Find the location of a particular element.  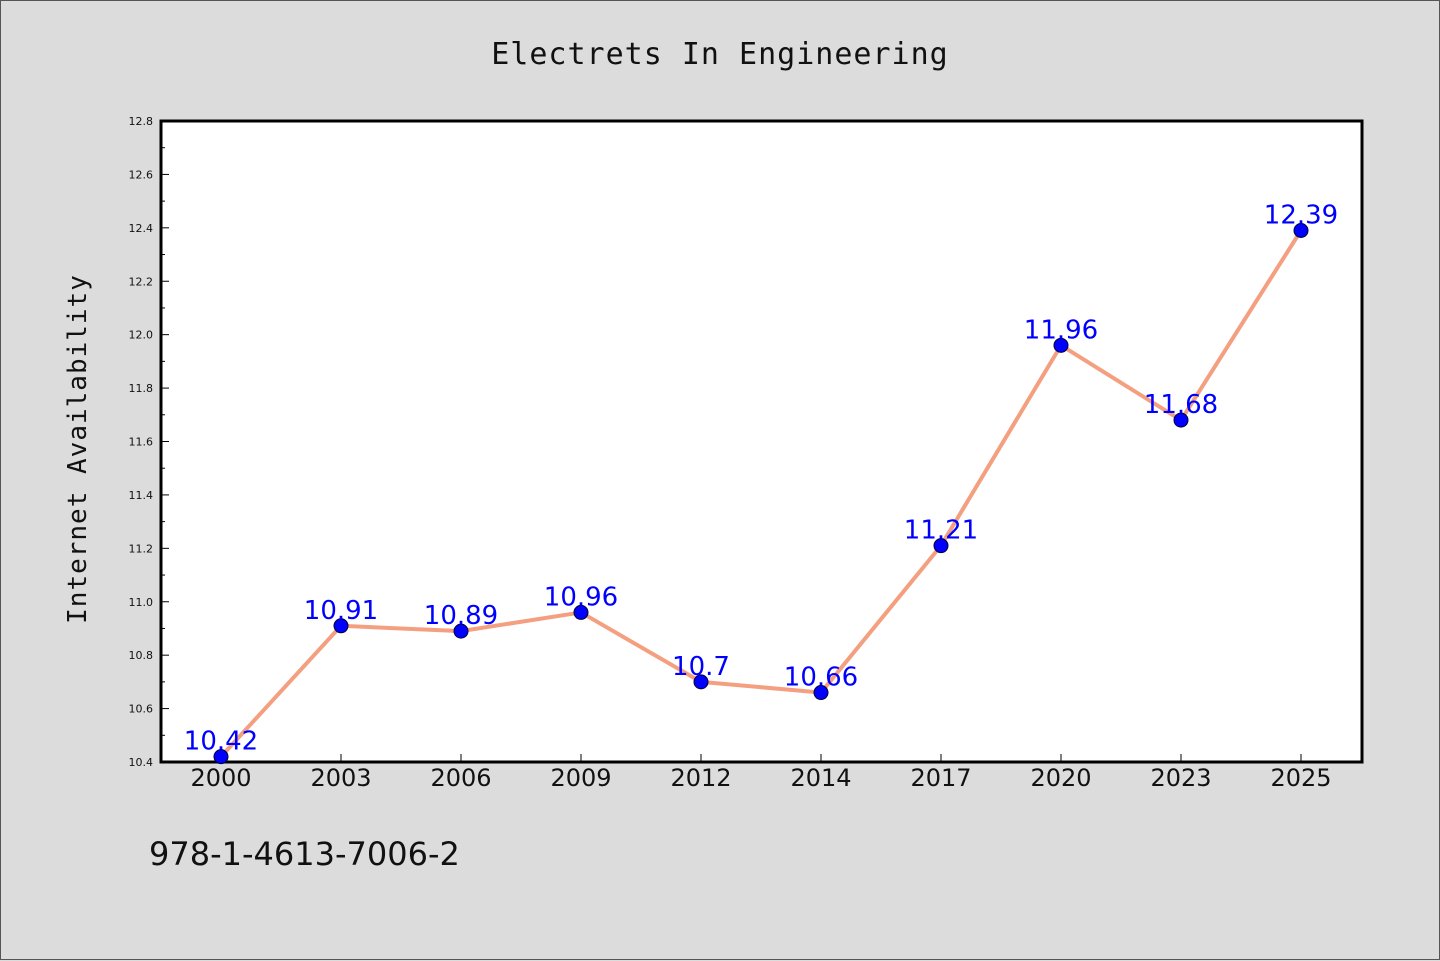

y-tick-label: 12.2 is located at coordinates (141, 281).